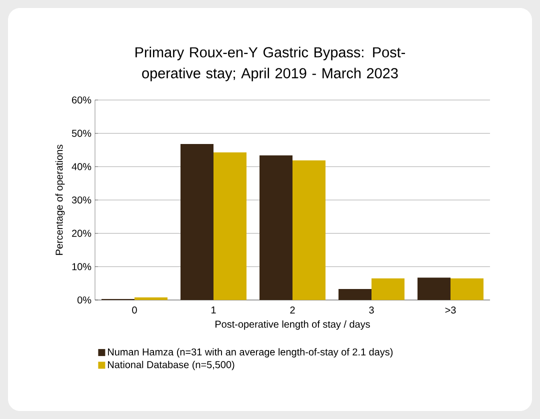  What do you see at coordinates (292, 310) in the screenshot?
I see `x-tick-label: 2` at bounding box center [292, 310].